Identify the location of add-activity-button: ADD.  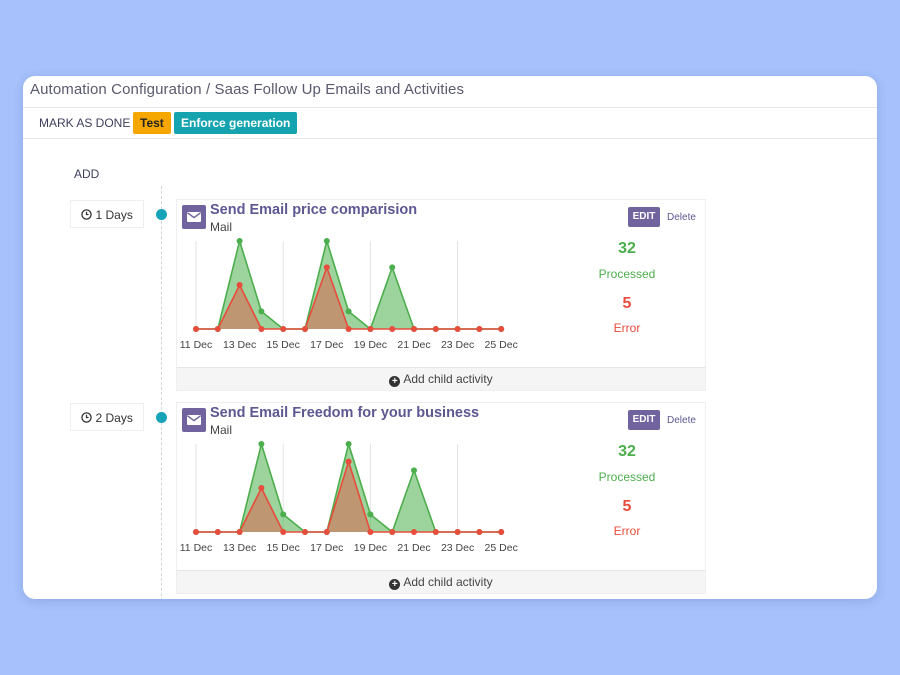
(87, 174).